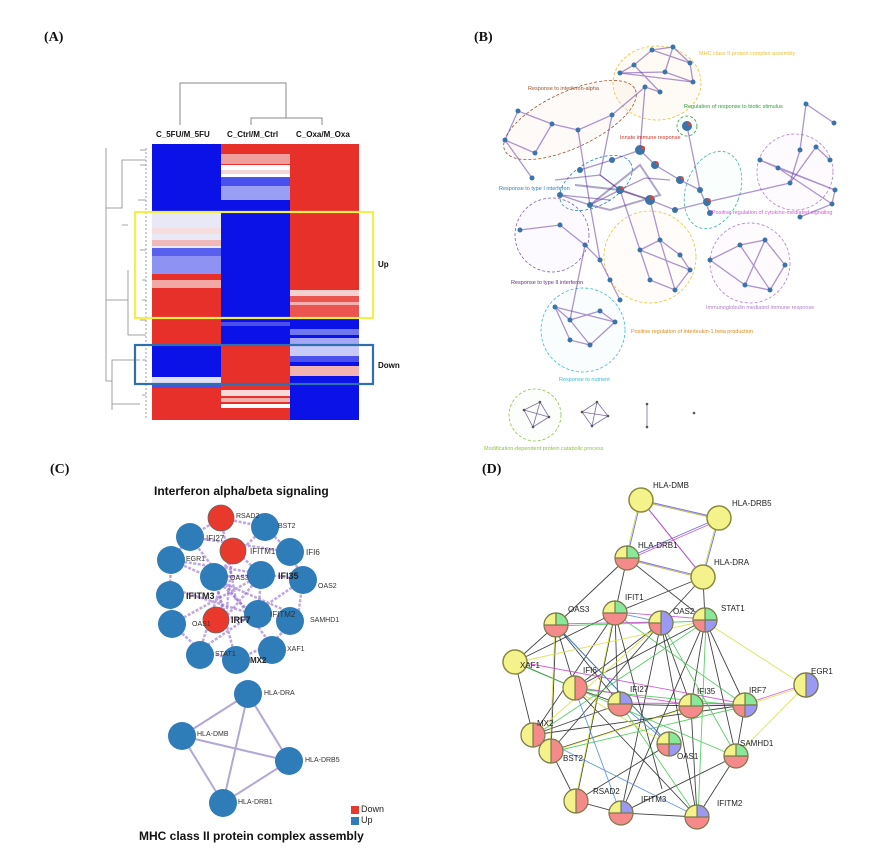 The width and height of the screenshot is (890, 857). I want to click on legend-label-up: Up, so click(367, 820).